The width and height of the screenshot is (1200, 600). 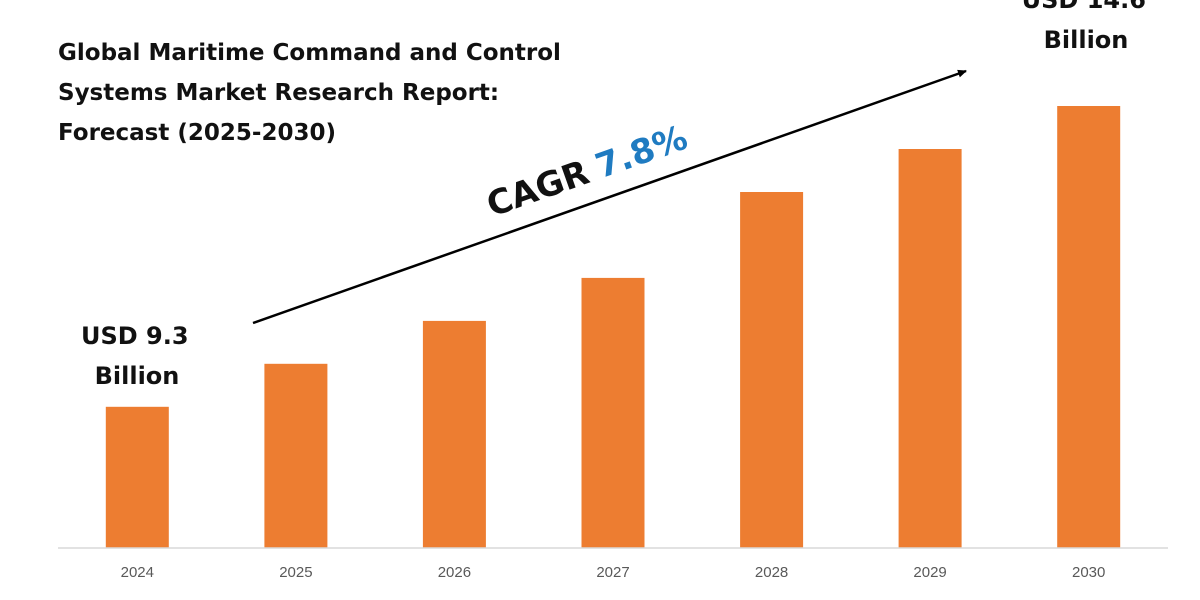 I want to click on cagr-value: 7.8%, so click(x=641, y=152).